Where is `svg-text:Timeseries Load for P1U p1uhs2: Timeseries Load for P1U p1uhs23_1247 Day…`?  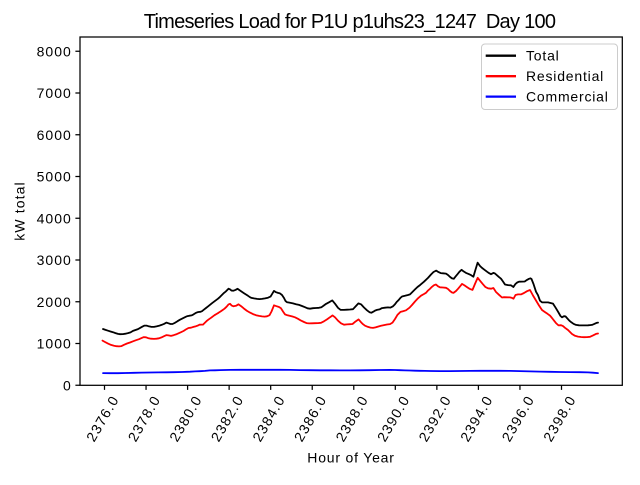 svg-text:Timeseries Load for P1U p1uhs2: Timeseries Load for P1U p1uhs23_1247 Day… is located at coordinates (350, 22).